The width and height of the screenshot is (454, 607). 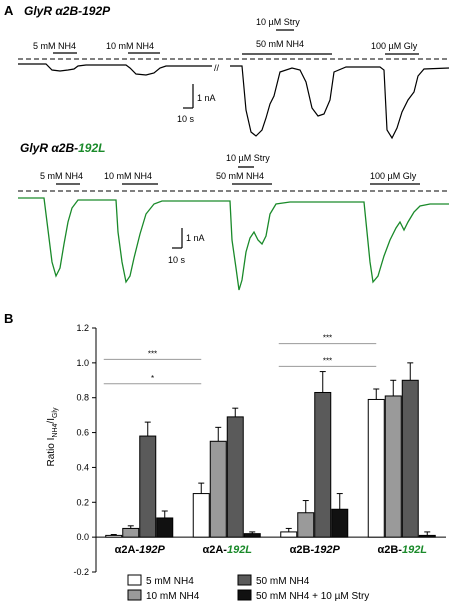 What do you see at coordinates (8, 318) in the screenshot?
I see `panel-b-label: B` at bounding box center [8, 318].